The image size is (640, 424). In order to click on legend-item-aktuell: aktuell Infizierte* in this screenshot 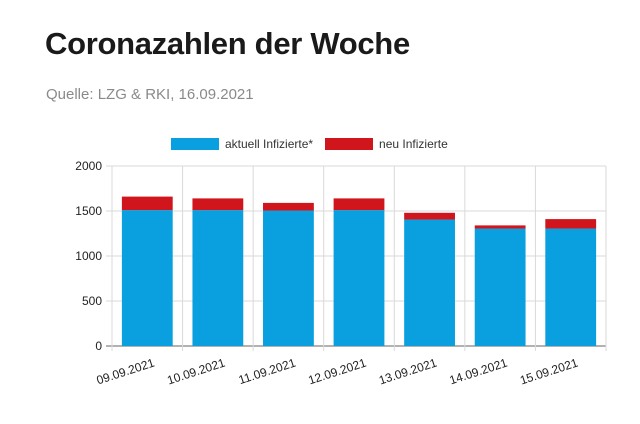, I will do `click(242, 144)`.